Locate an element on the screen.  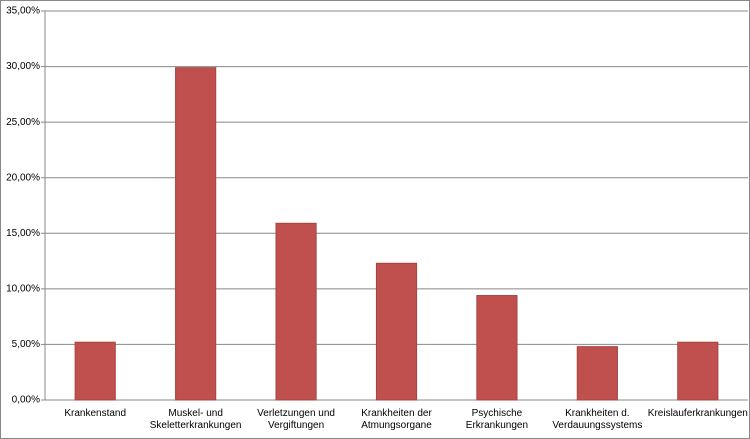
y-tick-label: 25,00% is located at coordinates (23, 122).